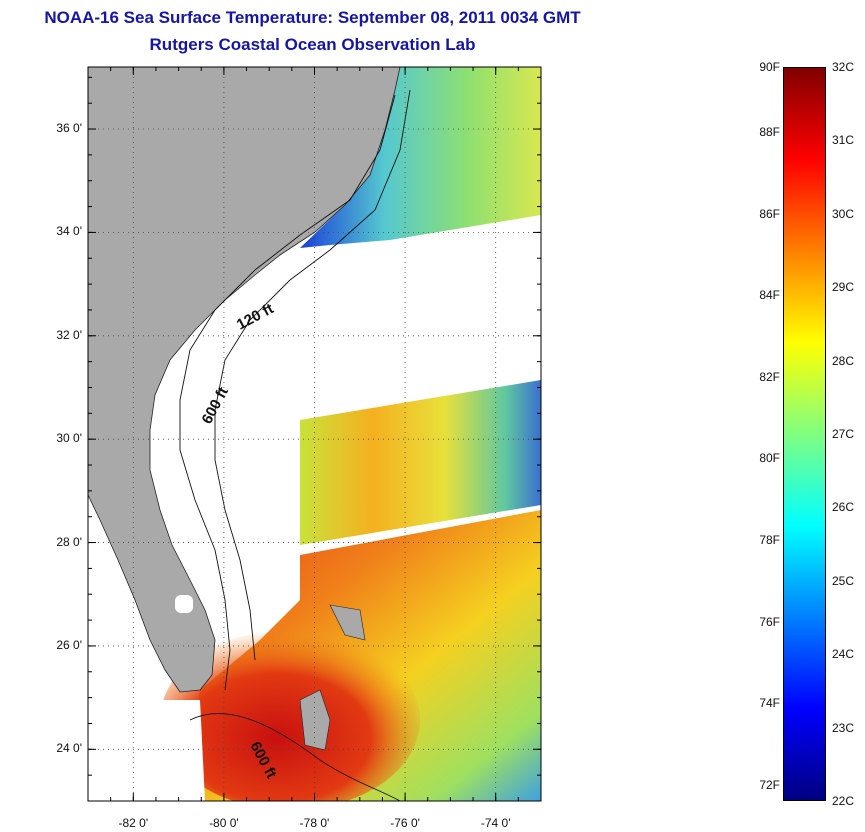 This screenshot has width=865, height=832. What do you see at coordinates (224, 823) in the screenshot?
I see `longitude-label: -80 0'` at bounding box center [224, 823].